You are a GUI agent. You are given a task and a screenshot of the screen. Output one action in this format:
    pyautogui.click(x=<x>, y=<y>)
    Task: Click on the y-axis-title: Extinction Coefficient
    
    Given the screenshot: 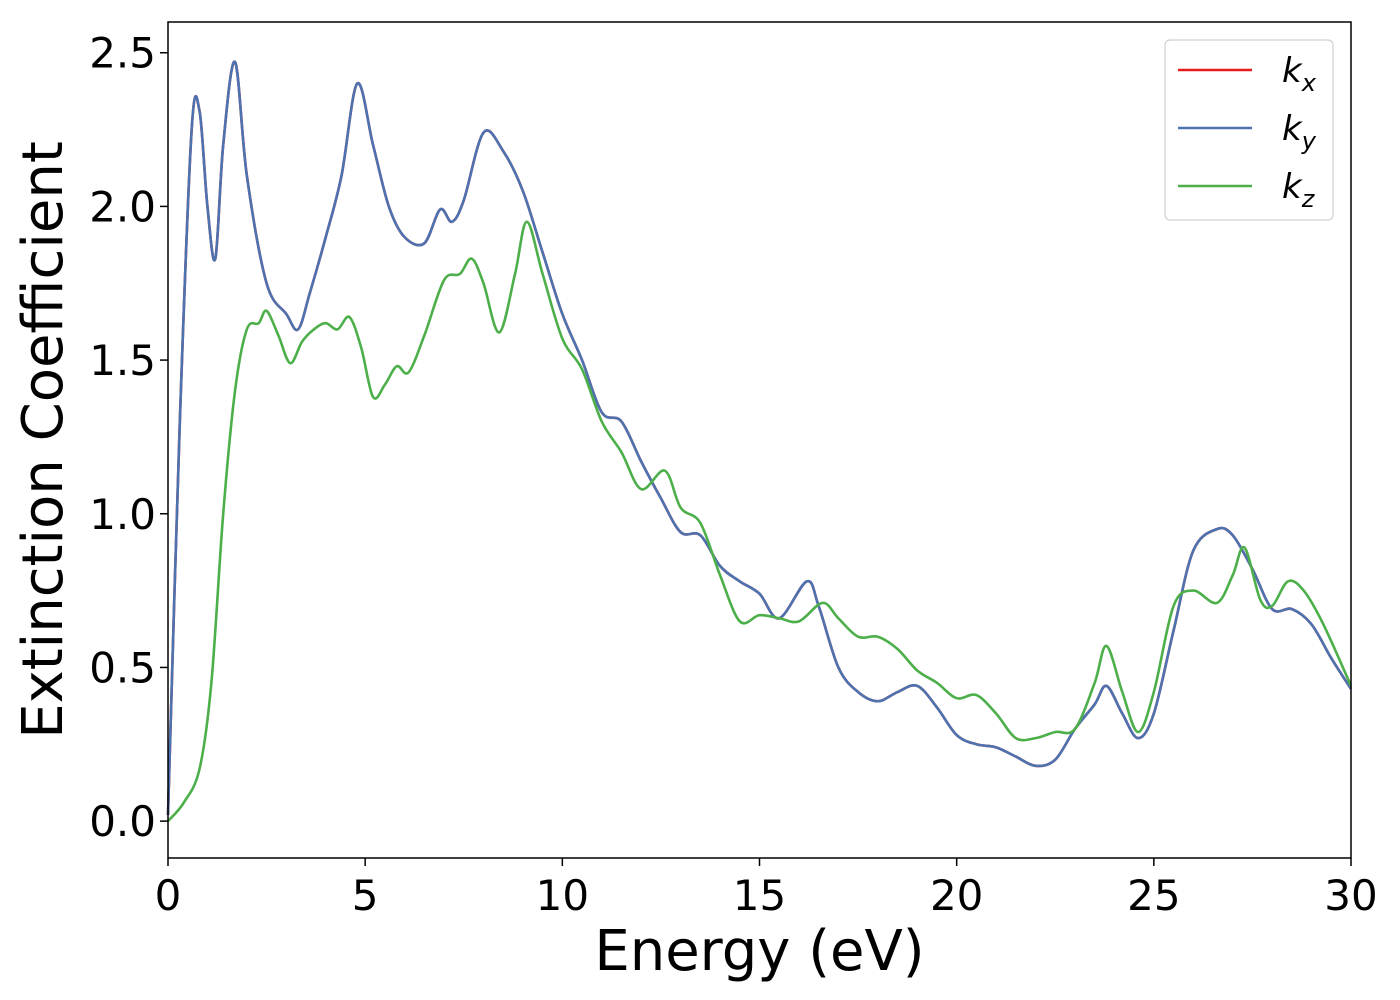 What is the action you would take?
    pyautogui.click(x=43, y=440)
    